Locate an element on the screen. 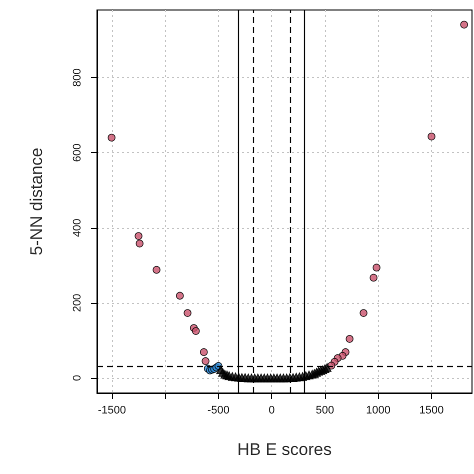 The image size is (474, 474). x-tick-label: 0 is located at coordinates (271, 410).